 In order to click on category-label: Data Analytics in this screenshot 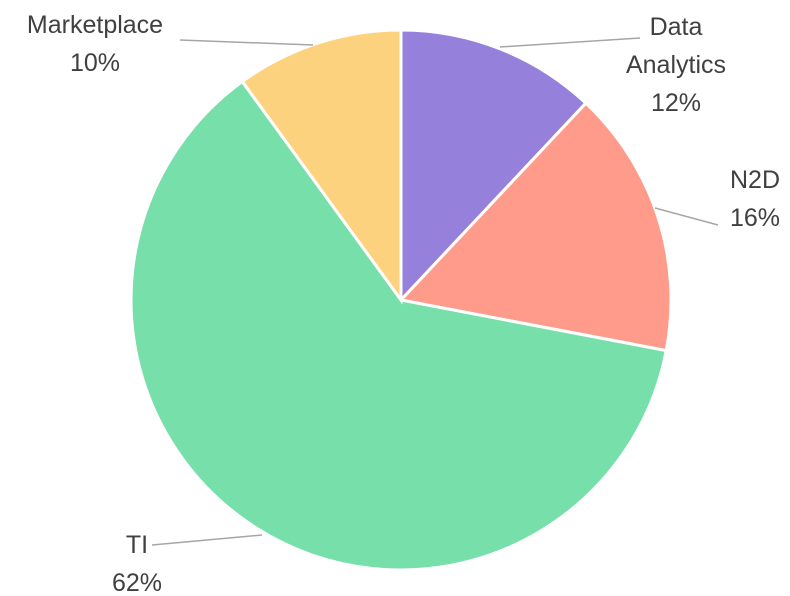, I will do `click(676, 46)`.